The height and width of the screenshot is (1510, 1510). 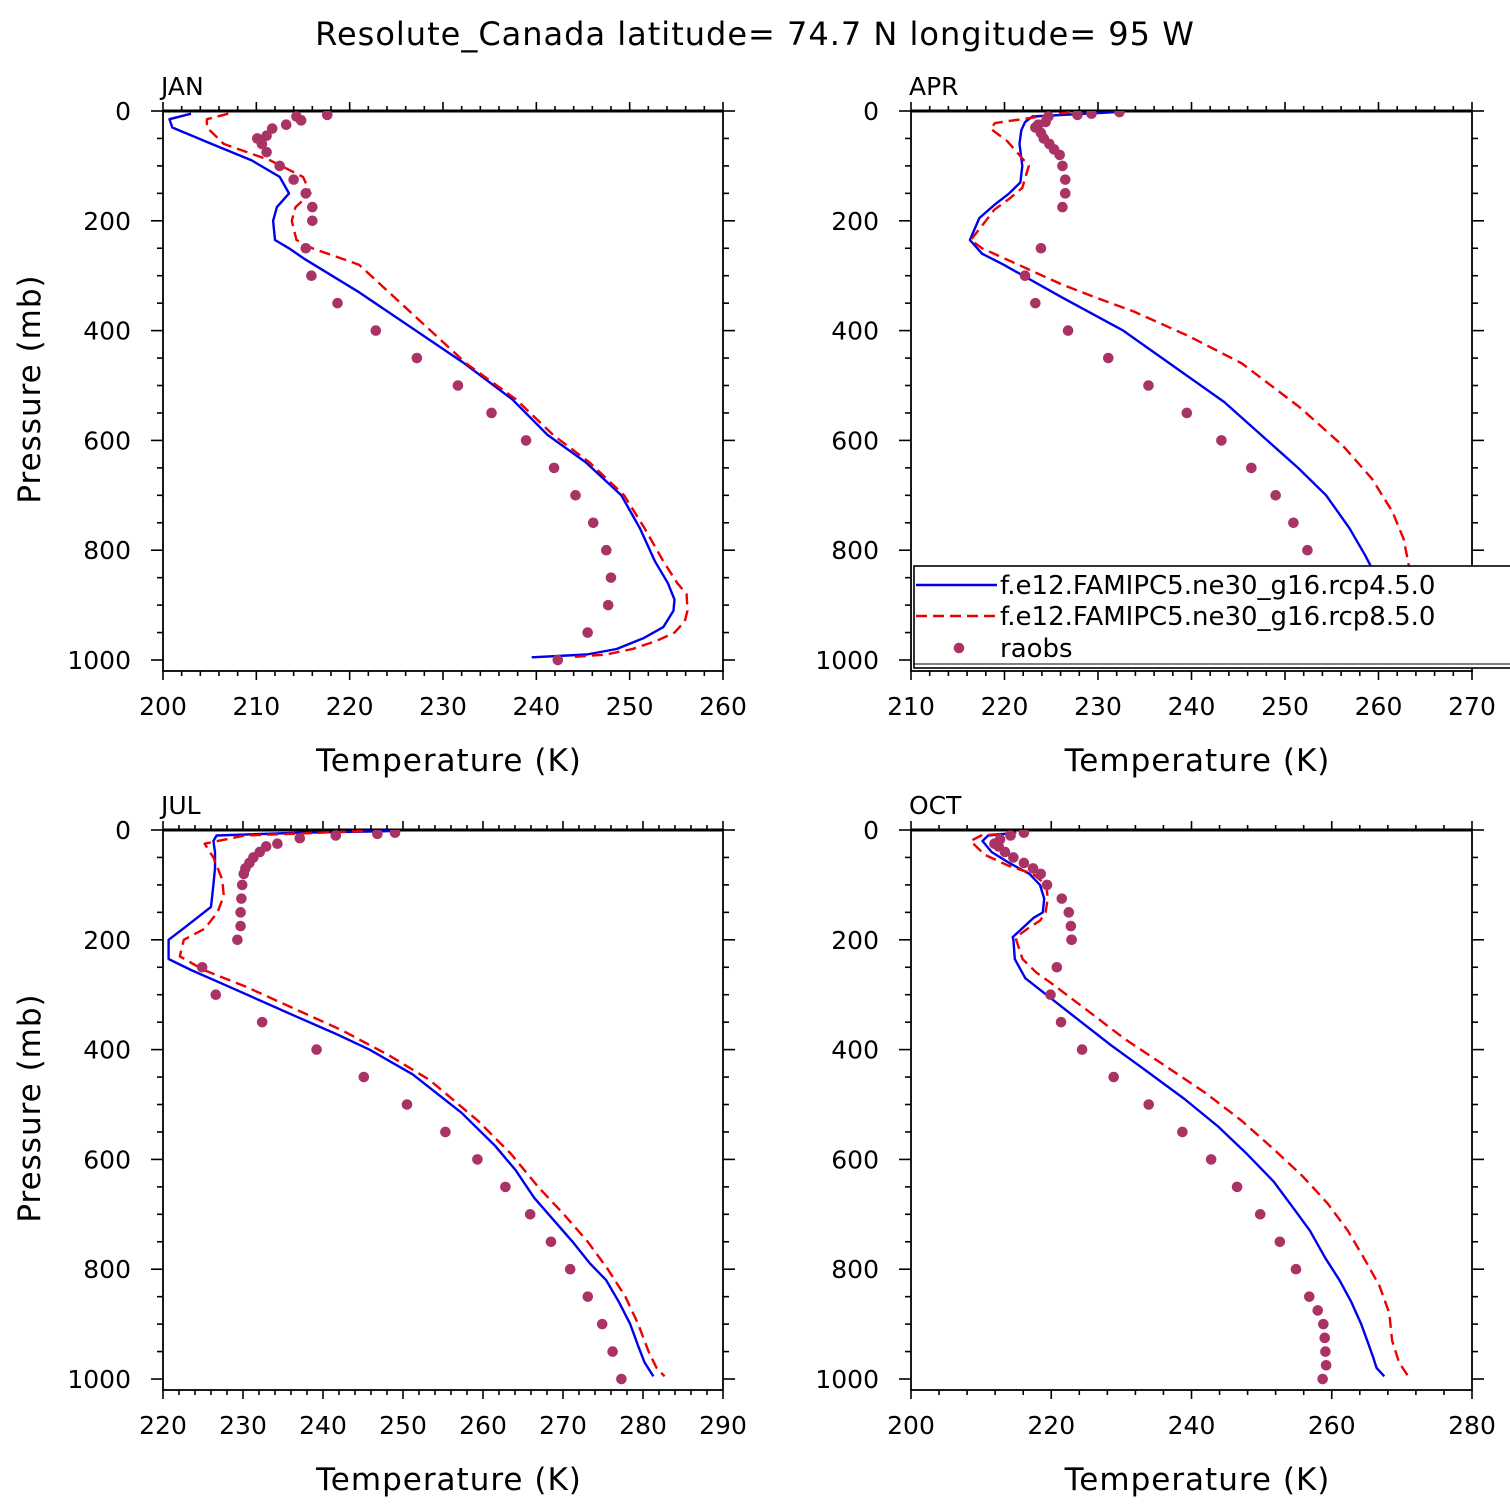 I want to click on legend-box, so click(x=1211, y=617).